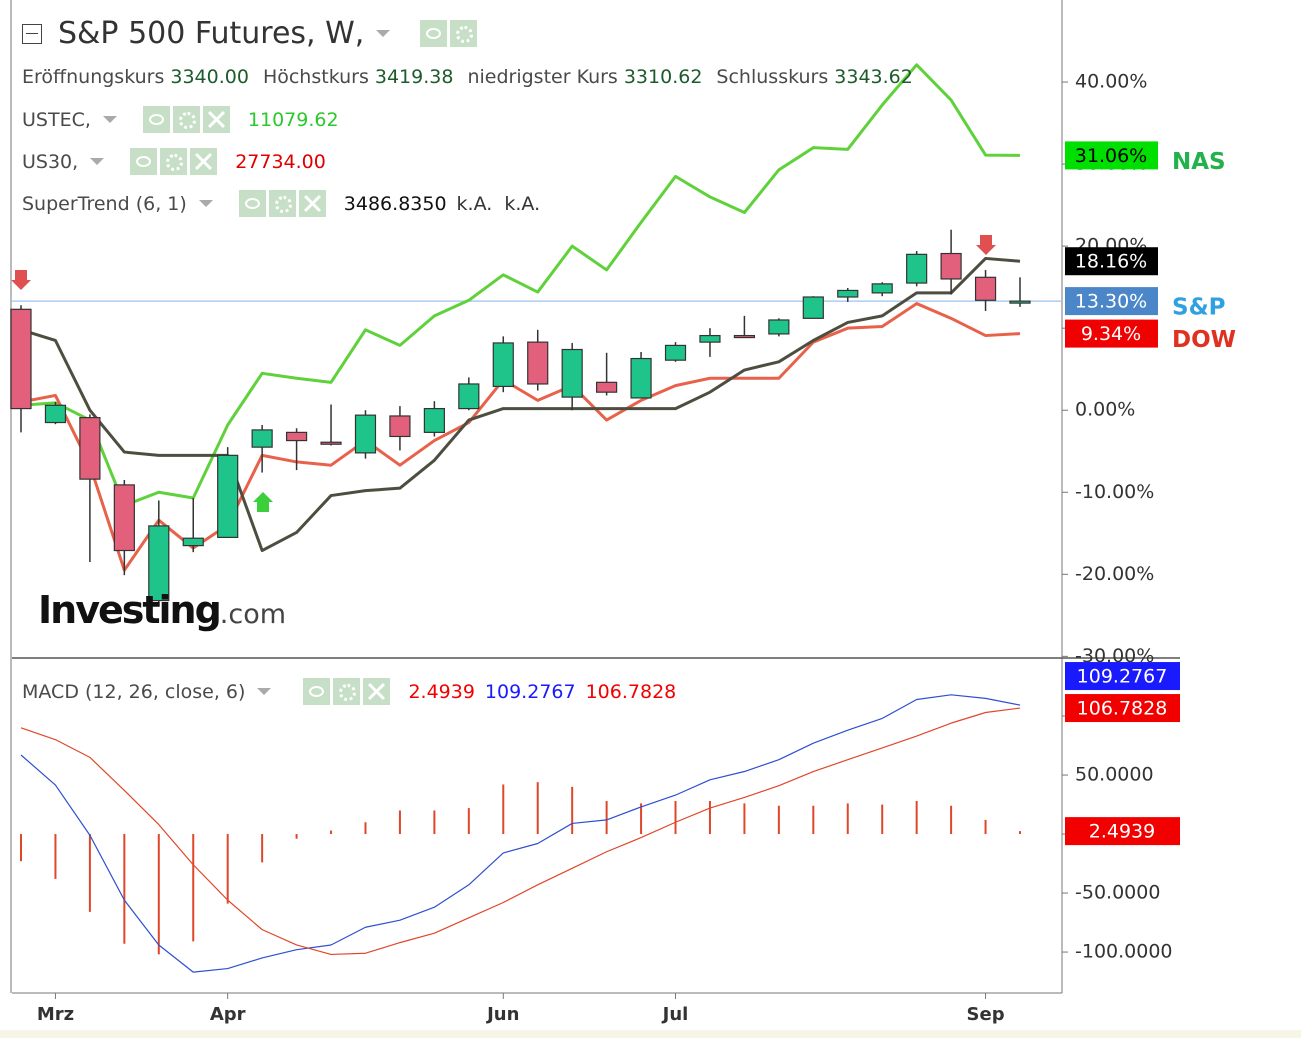 This screenshot has height=1038, width=1301. Describe the element at coordinates (1114, 775) in the screenshot. I see `y-tick-label: 50.0000` at that location.